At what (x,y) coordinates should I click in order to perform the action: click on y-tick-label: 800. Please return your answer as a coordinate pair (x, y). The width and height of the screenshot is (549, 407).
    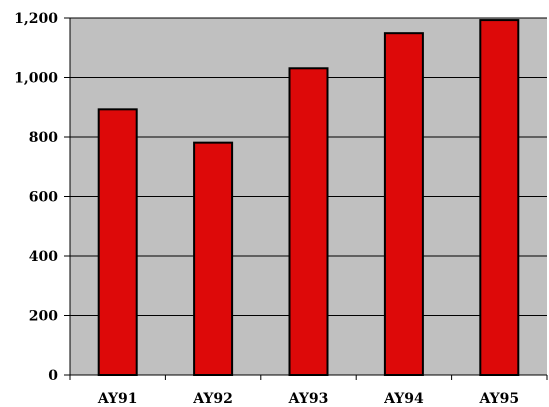
    Looking at the image, I should click on (43, 138).